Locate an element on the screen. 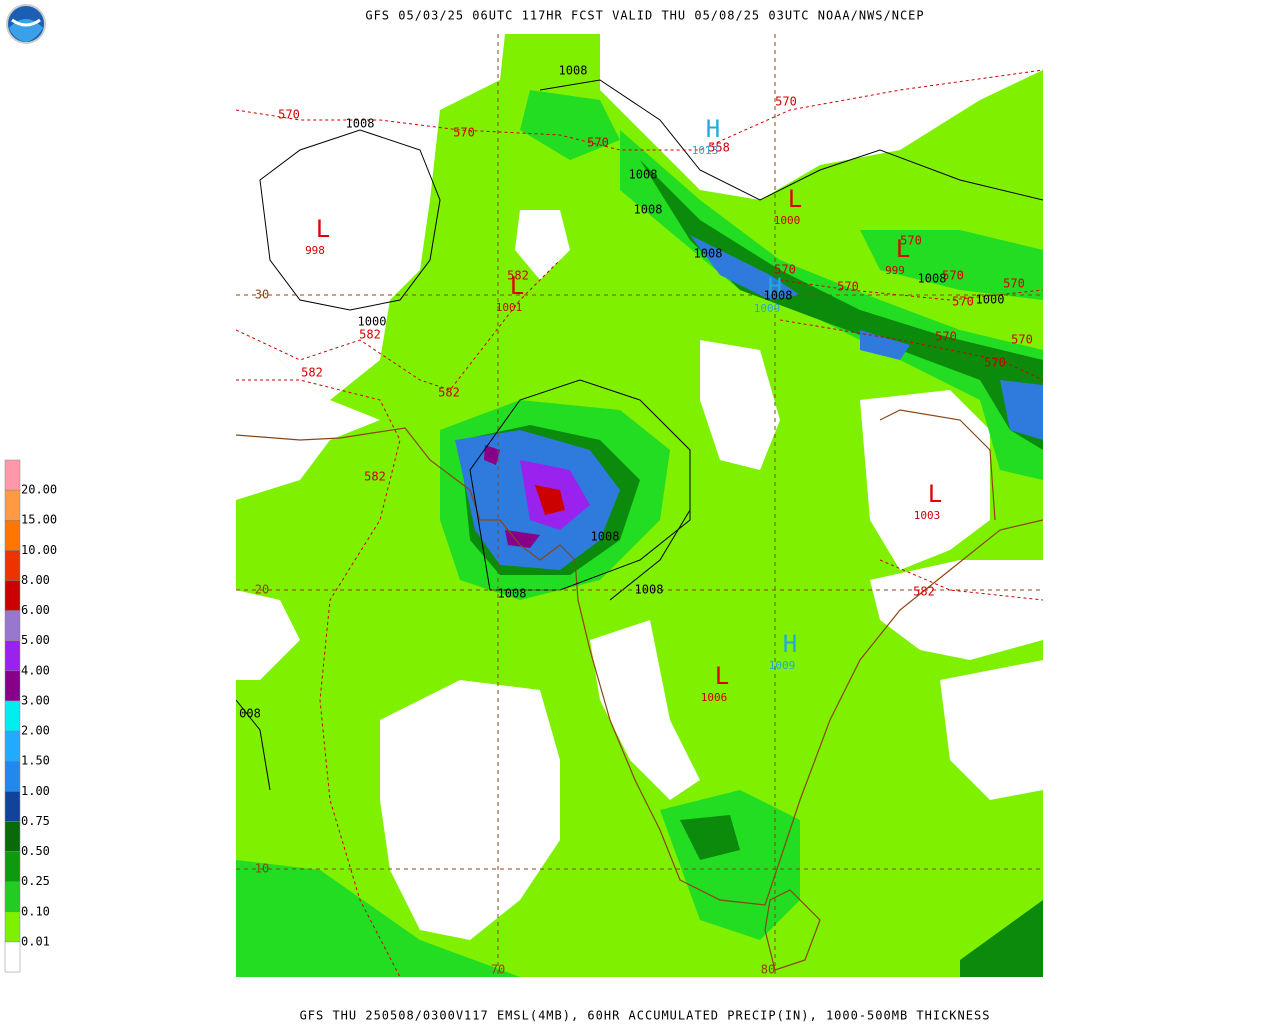 Image resolution: width=1280 pixels, height=1024 pixels. legend-label: 6.00 is located at coordinates (35, 610).